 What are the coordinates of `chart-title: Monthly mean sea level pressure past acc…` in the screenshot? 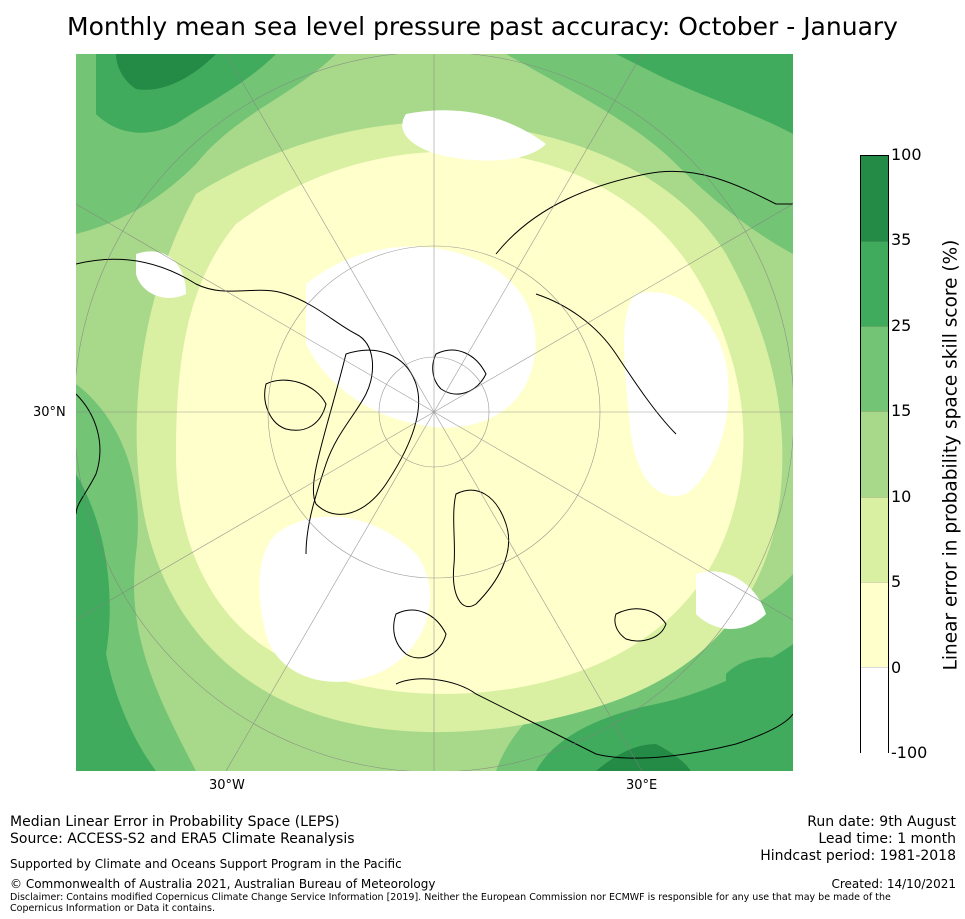 It's located at (482, 26).